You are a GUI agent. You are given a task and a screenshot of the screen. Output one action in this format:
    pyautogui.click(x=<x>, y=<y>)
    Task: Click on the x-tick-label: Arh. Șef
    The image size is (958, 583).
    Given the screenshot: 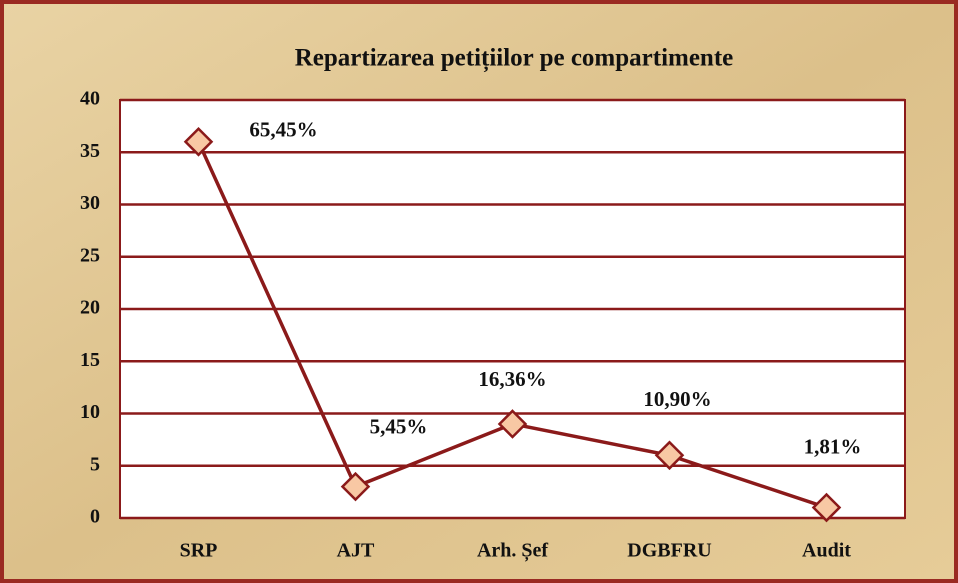 What is the action you would take?
    pyautogui.click(x=512, y=551)
    